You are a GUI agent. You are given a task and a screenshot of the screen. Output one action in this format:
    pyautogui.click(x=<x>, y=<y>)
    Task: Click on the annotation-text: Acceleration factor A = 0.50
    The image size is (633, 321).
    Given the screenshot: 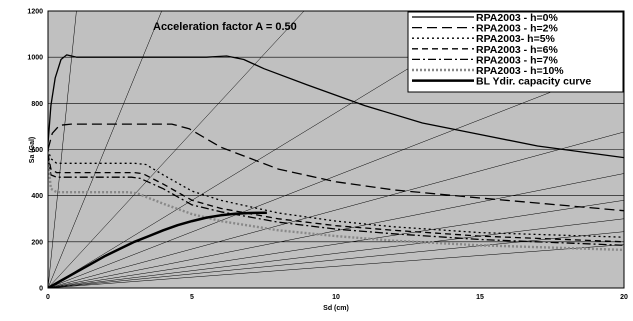 What is the action you would take?
    pyautogui.click(x=225, y=27)
    